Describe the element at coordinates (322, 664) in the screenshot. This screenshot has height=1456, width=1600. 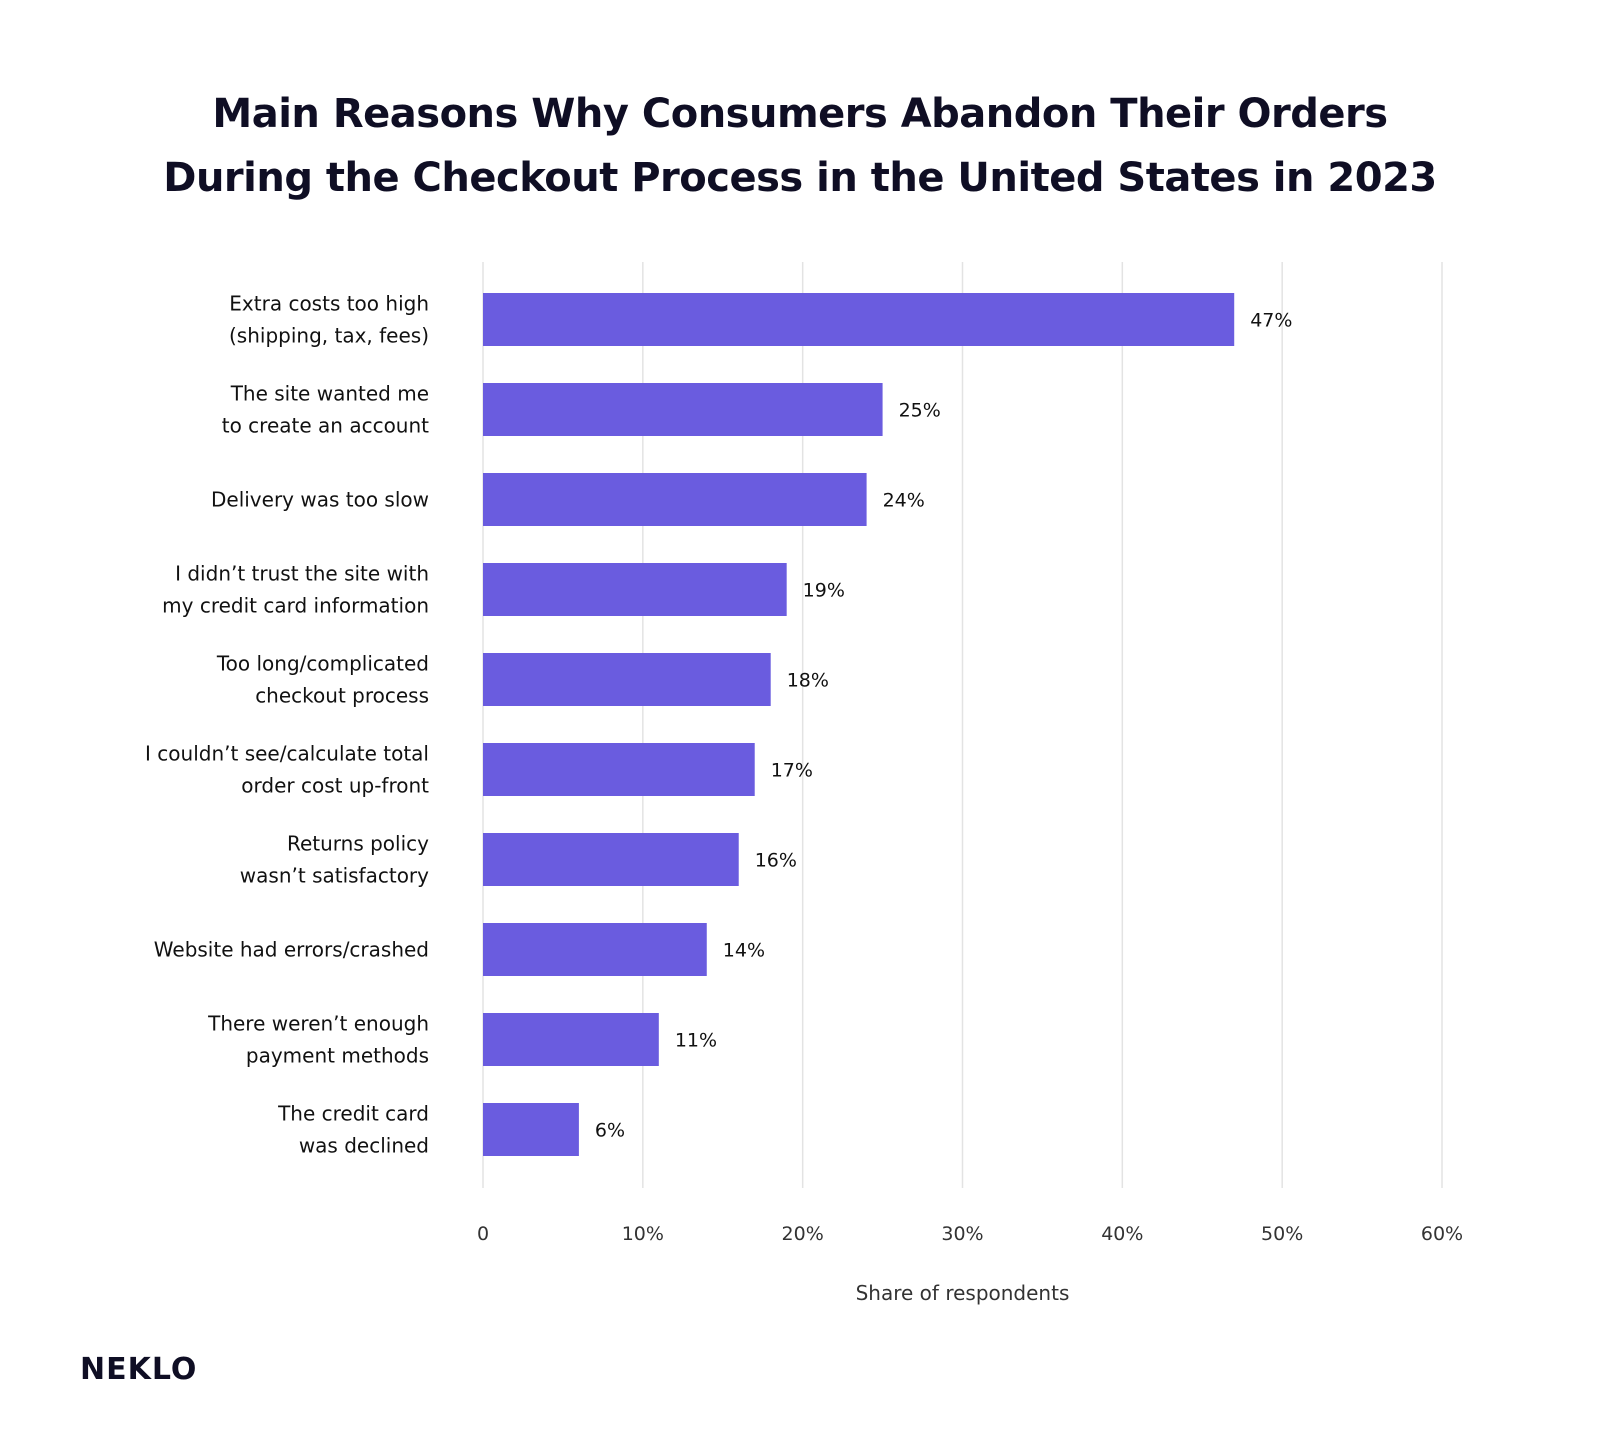
I see `category-label-line: Too long/complicated` at that location.